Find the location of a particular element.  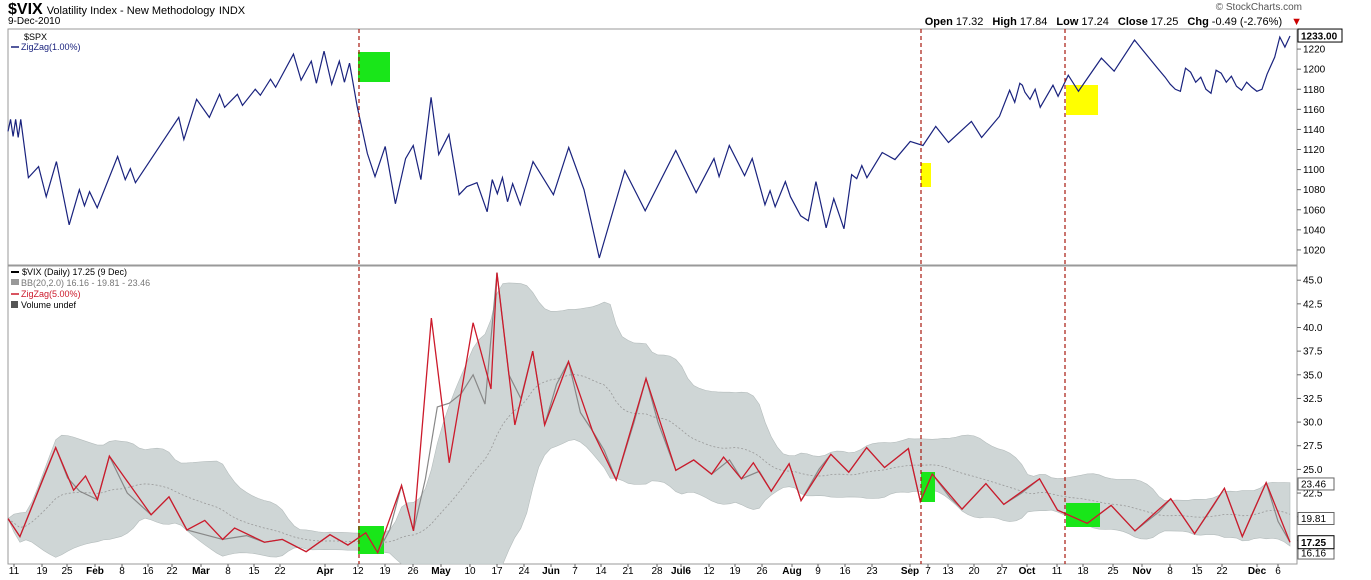

credit-text: © StockCharts.com is located at coordinates (1258, 7).